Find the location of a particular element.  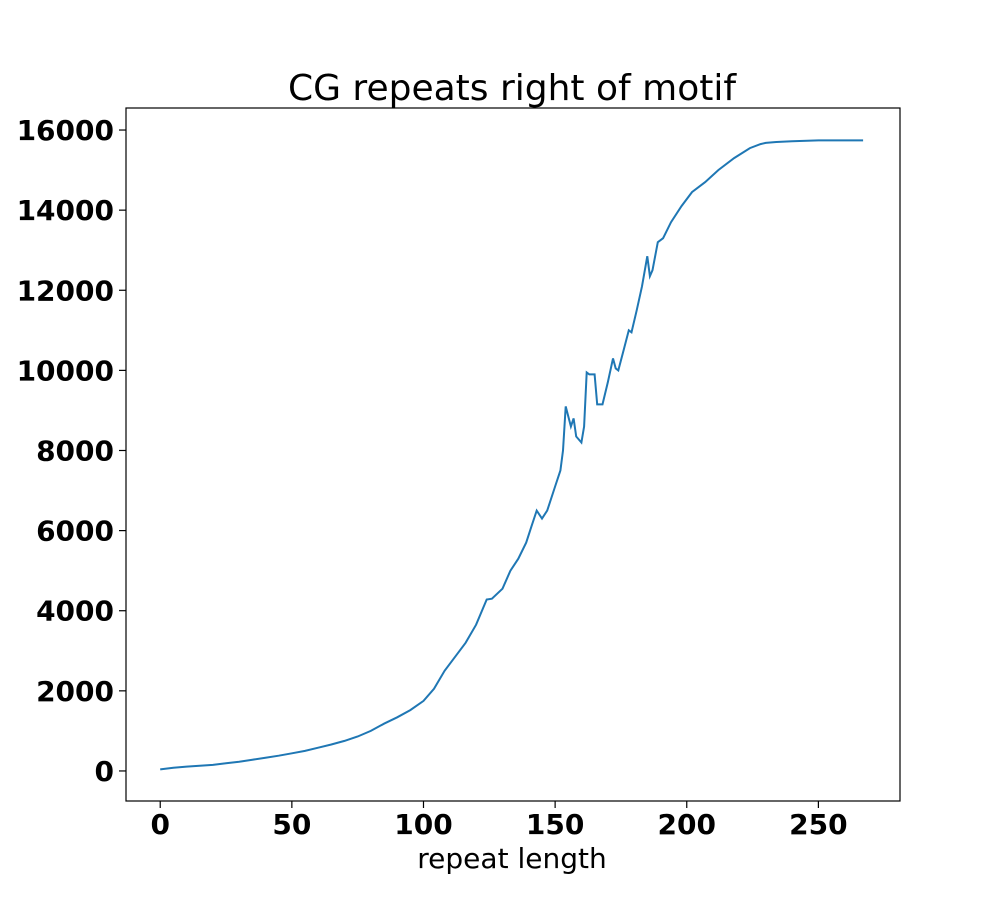

y-tick-label: 4000 is located at coordinates (75, 611).